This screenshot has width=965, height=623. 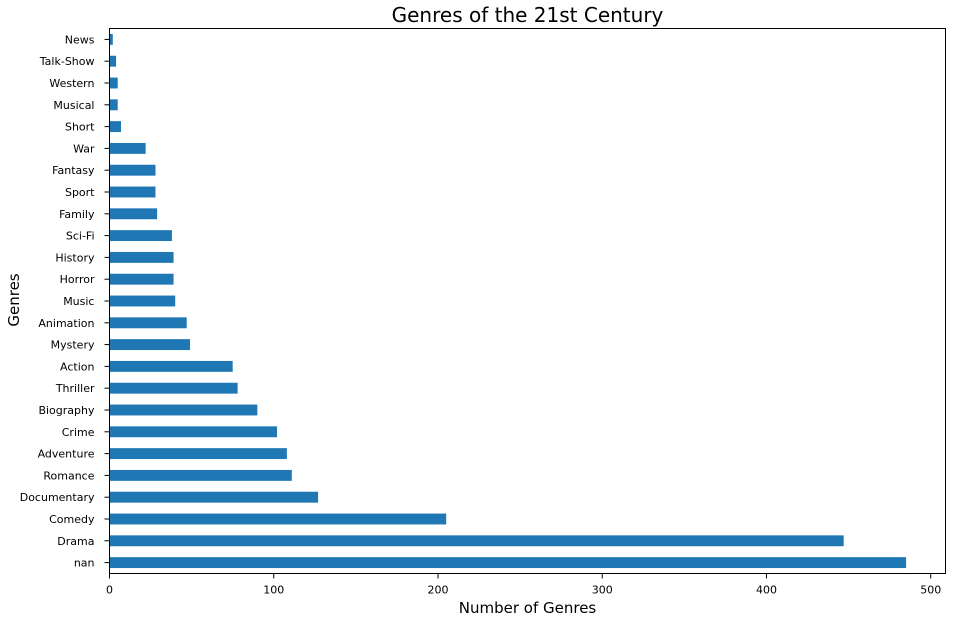 I want to click on y-tick-label-fantasy: Fantasy, so click(x=73, y=170).